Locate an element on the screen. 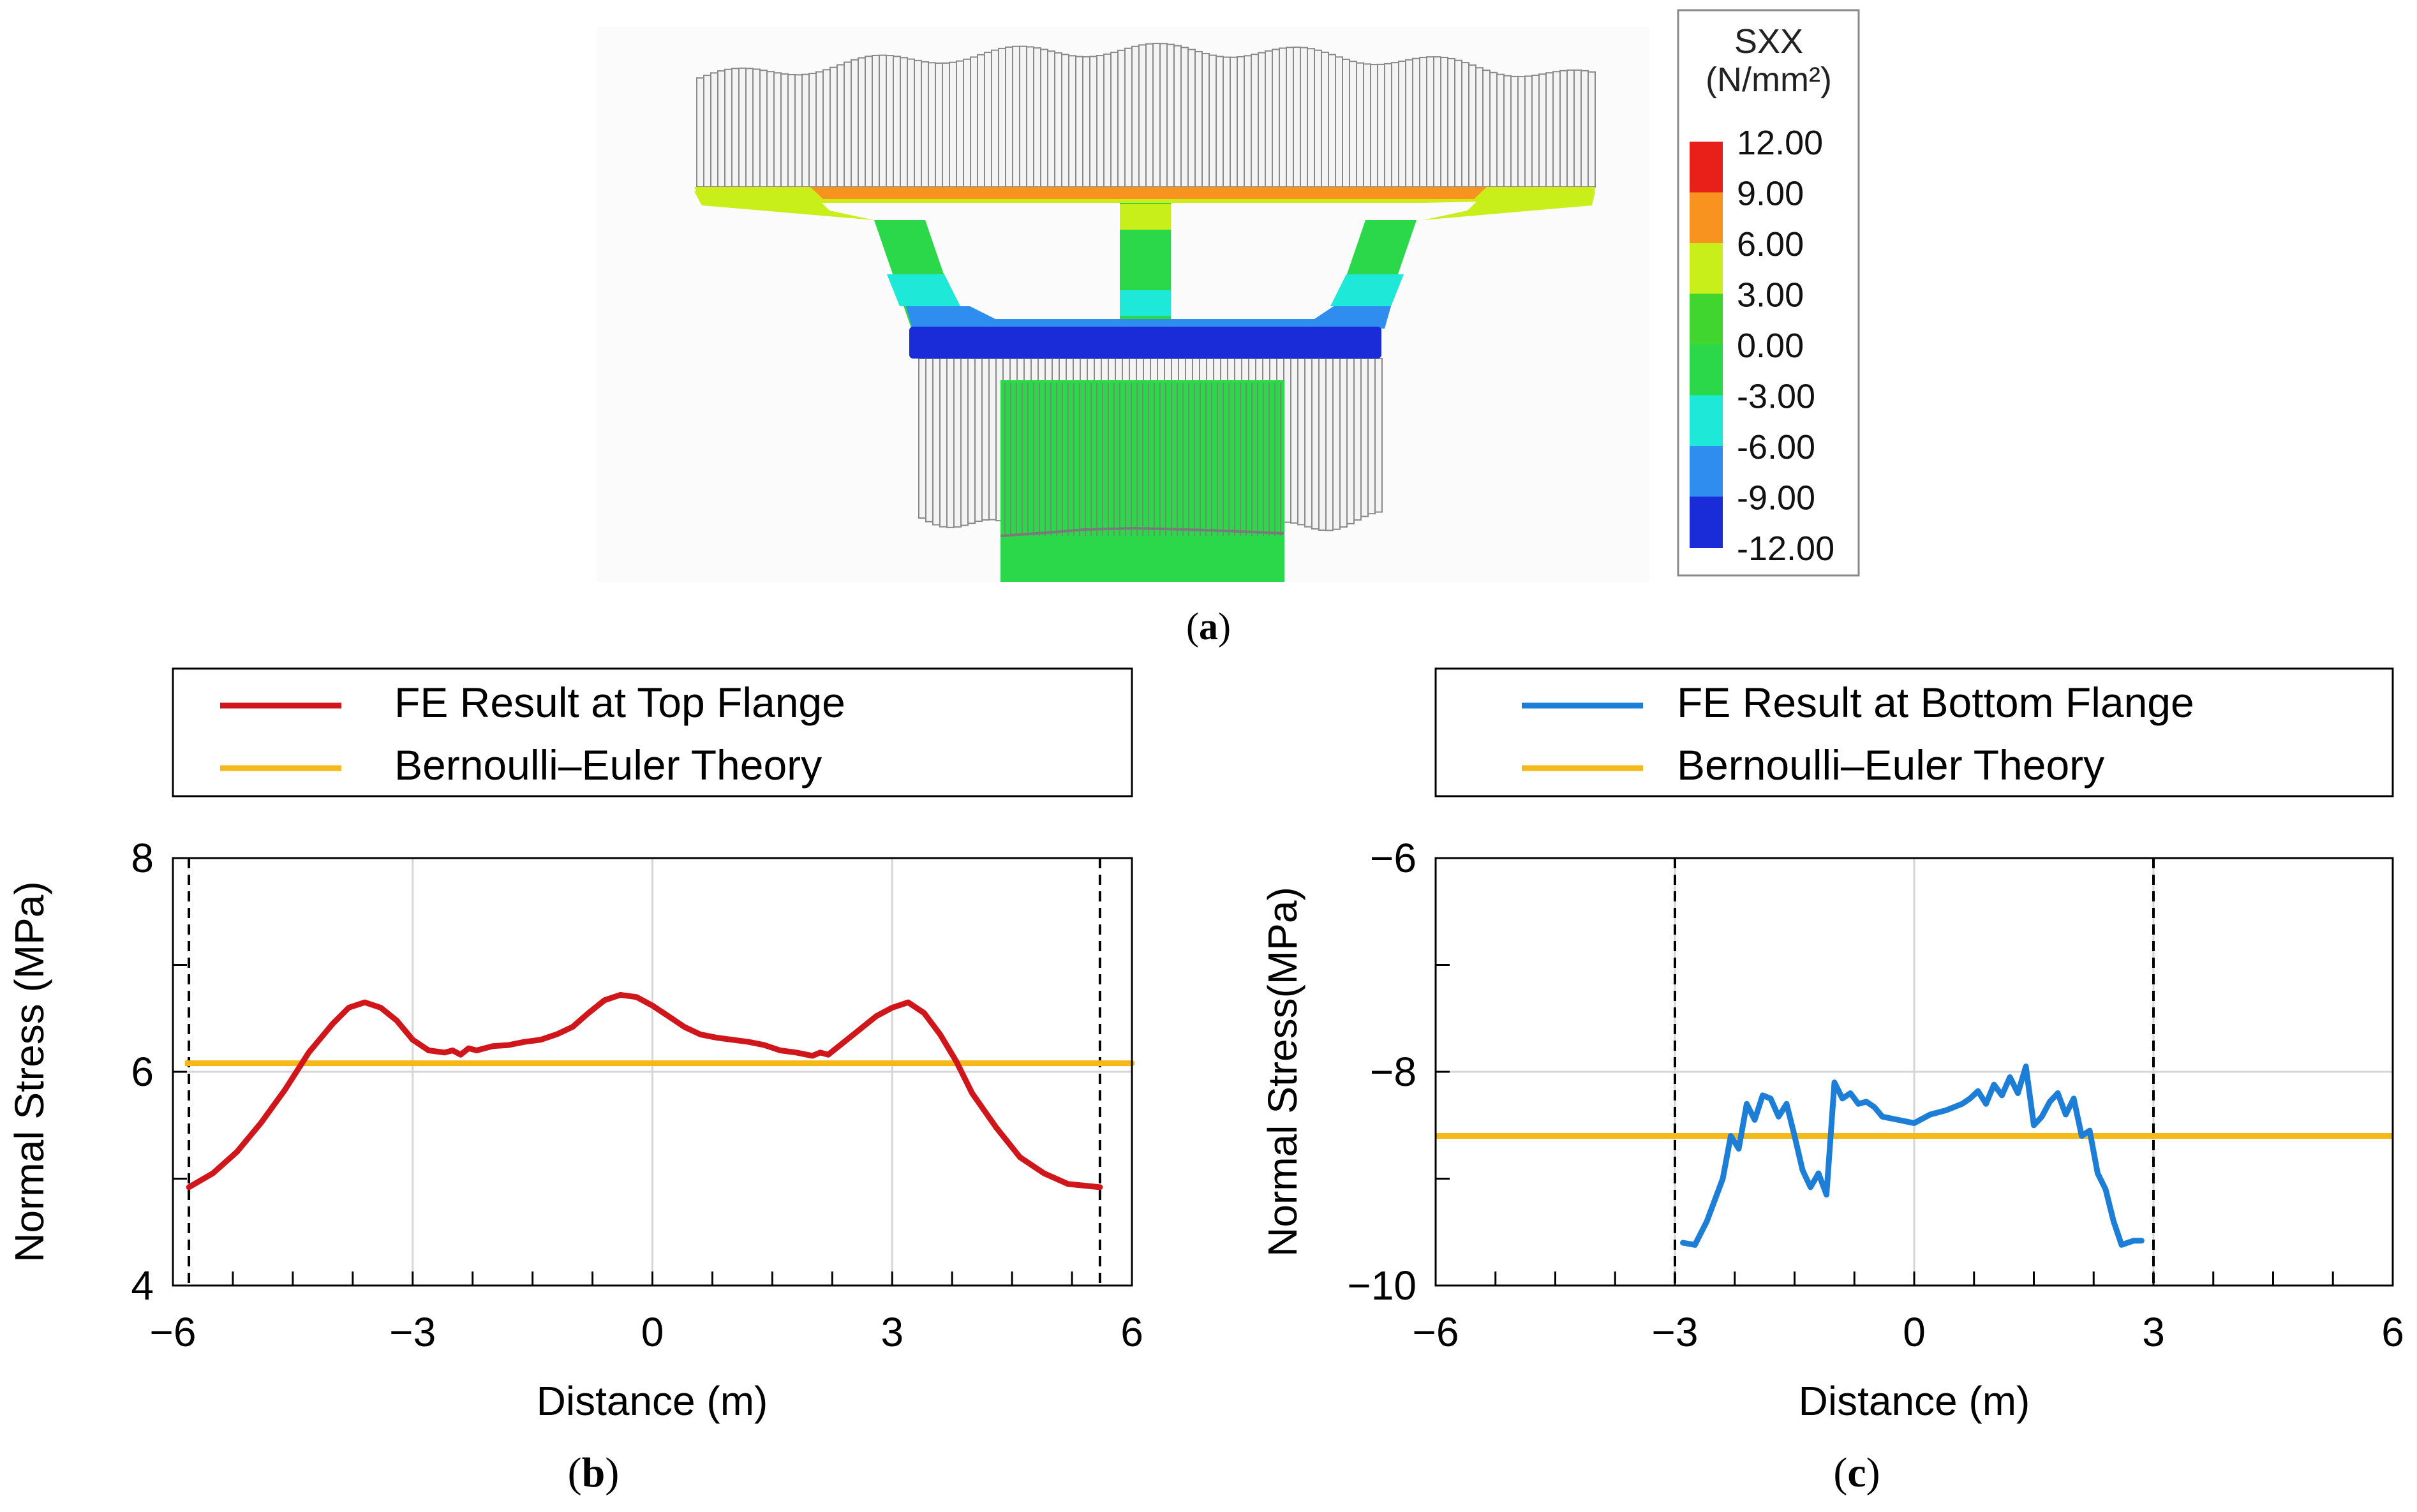 The width and height of the screenshot is (2417, 1512). stress-profile-line is located at coordinates (1142, 531).